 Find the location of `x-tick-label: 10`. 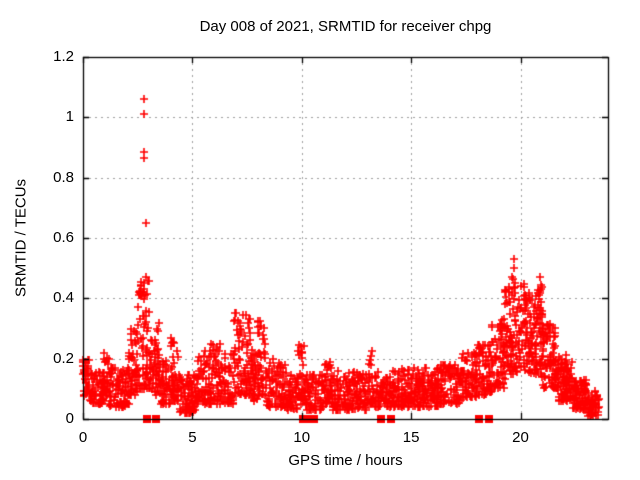

x-tick-label: 10 is located at coordinates (302, 437).